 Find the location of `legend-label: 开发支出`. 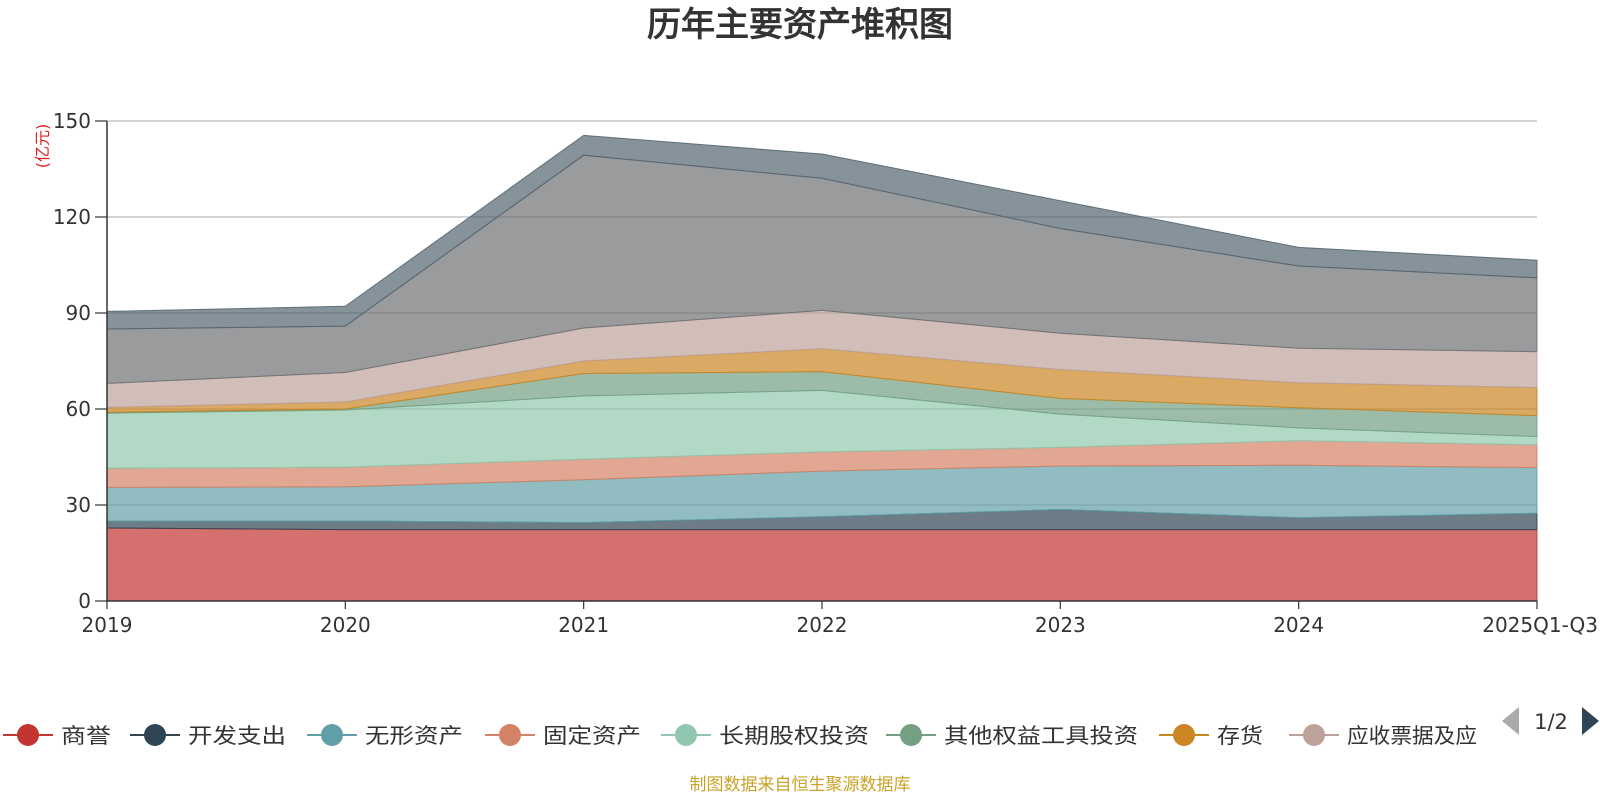

legend-label: 开发支出 is located at coordinates (237, 736).